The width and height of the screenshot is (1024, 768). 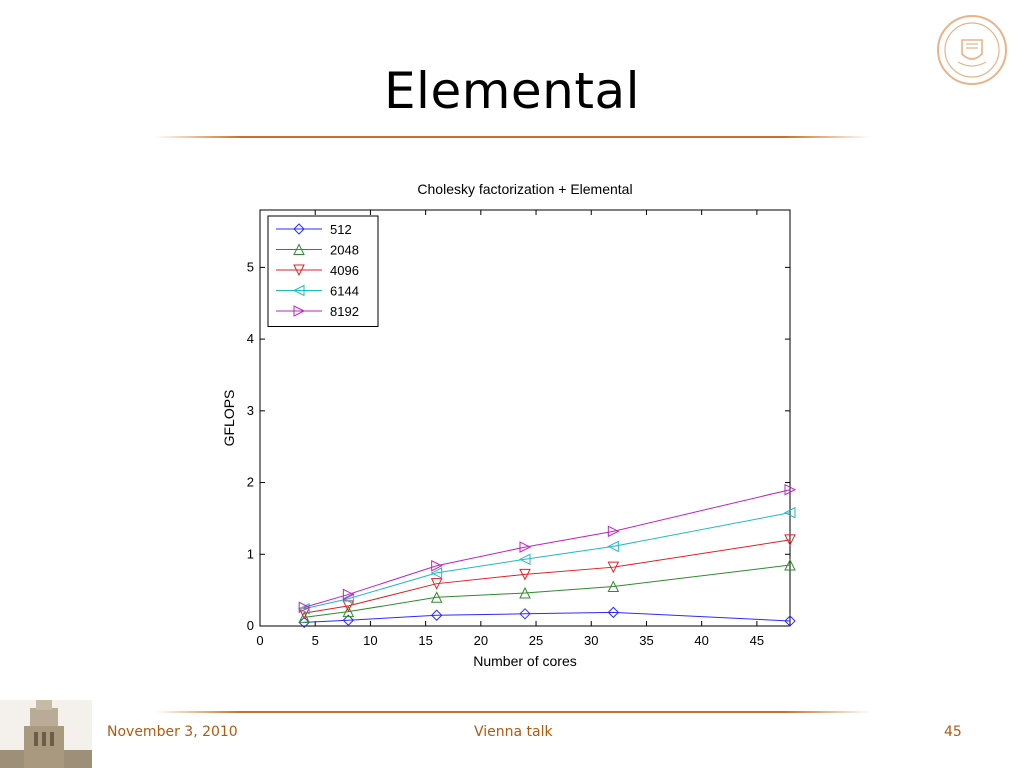 What do you see at coordinates (317, 291) in the screenshot?
I see `legend-item-6144: 6144` at bounding box center [317, 291].